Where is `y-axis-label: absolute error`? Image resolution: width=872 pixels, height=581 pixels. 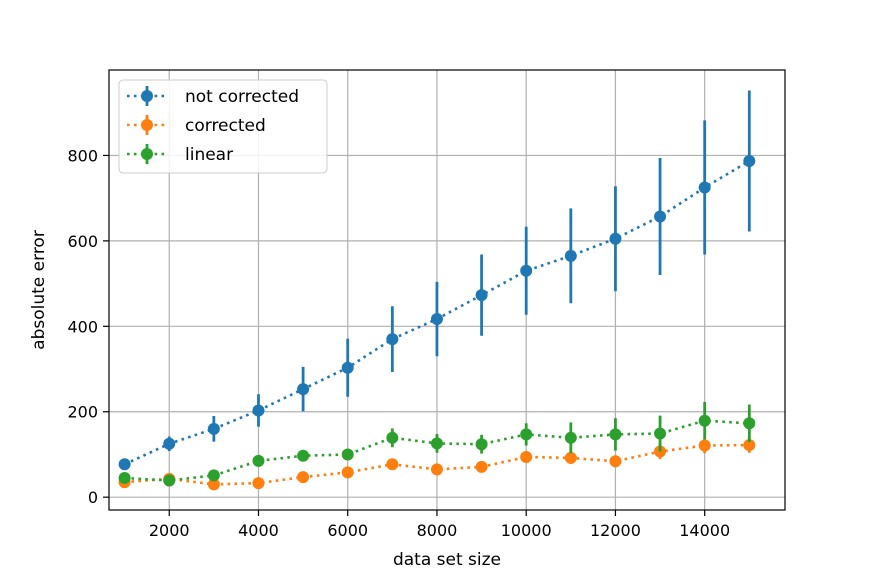 y-axis-label: absolute error is located at coordinates (39, 290).